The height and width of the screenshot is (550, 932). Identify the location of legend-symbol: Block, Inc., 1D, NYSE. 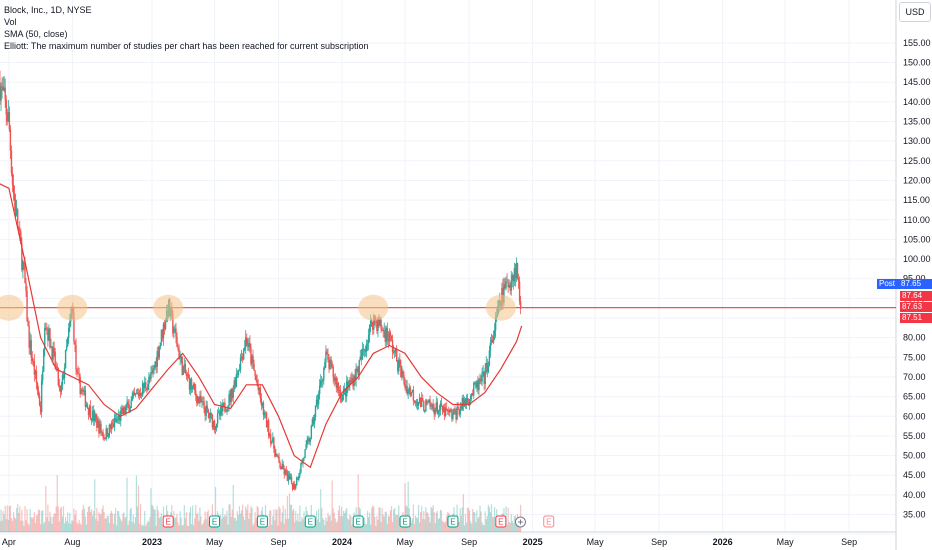
(48, 10).